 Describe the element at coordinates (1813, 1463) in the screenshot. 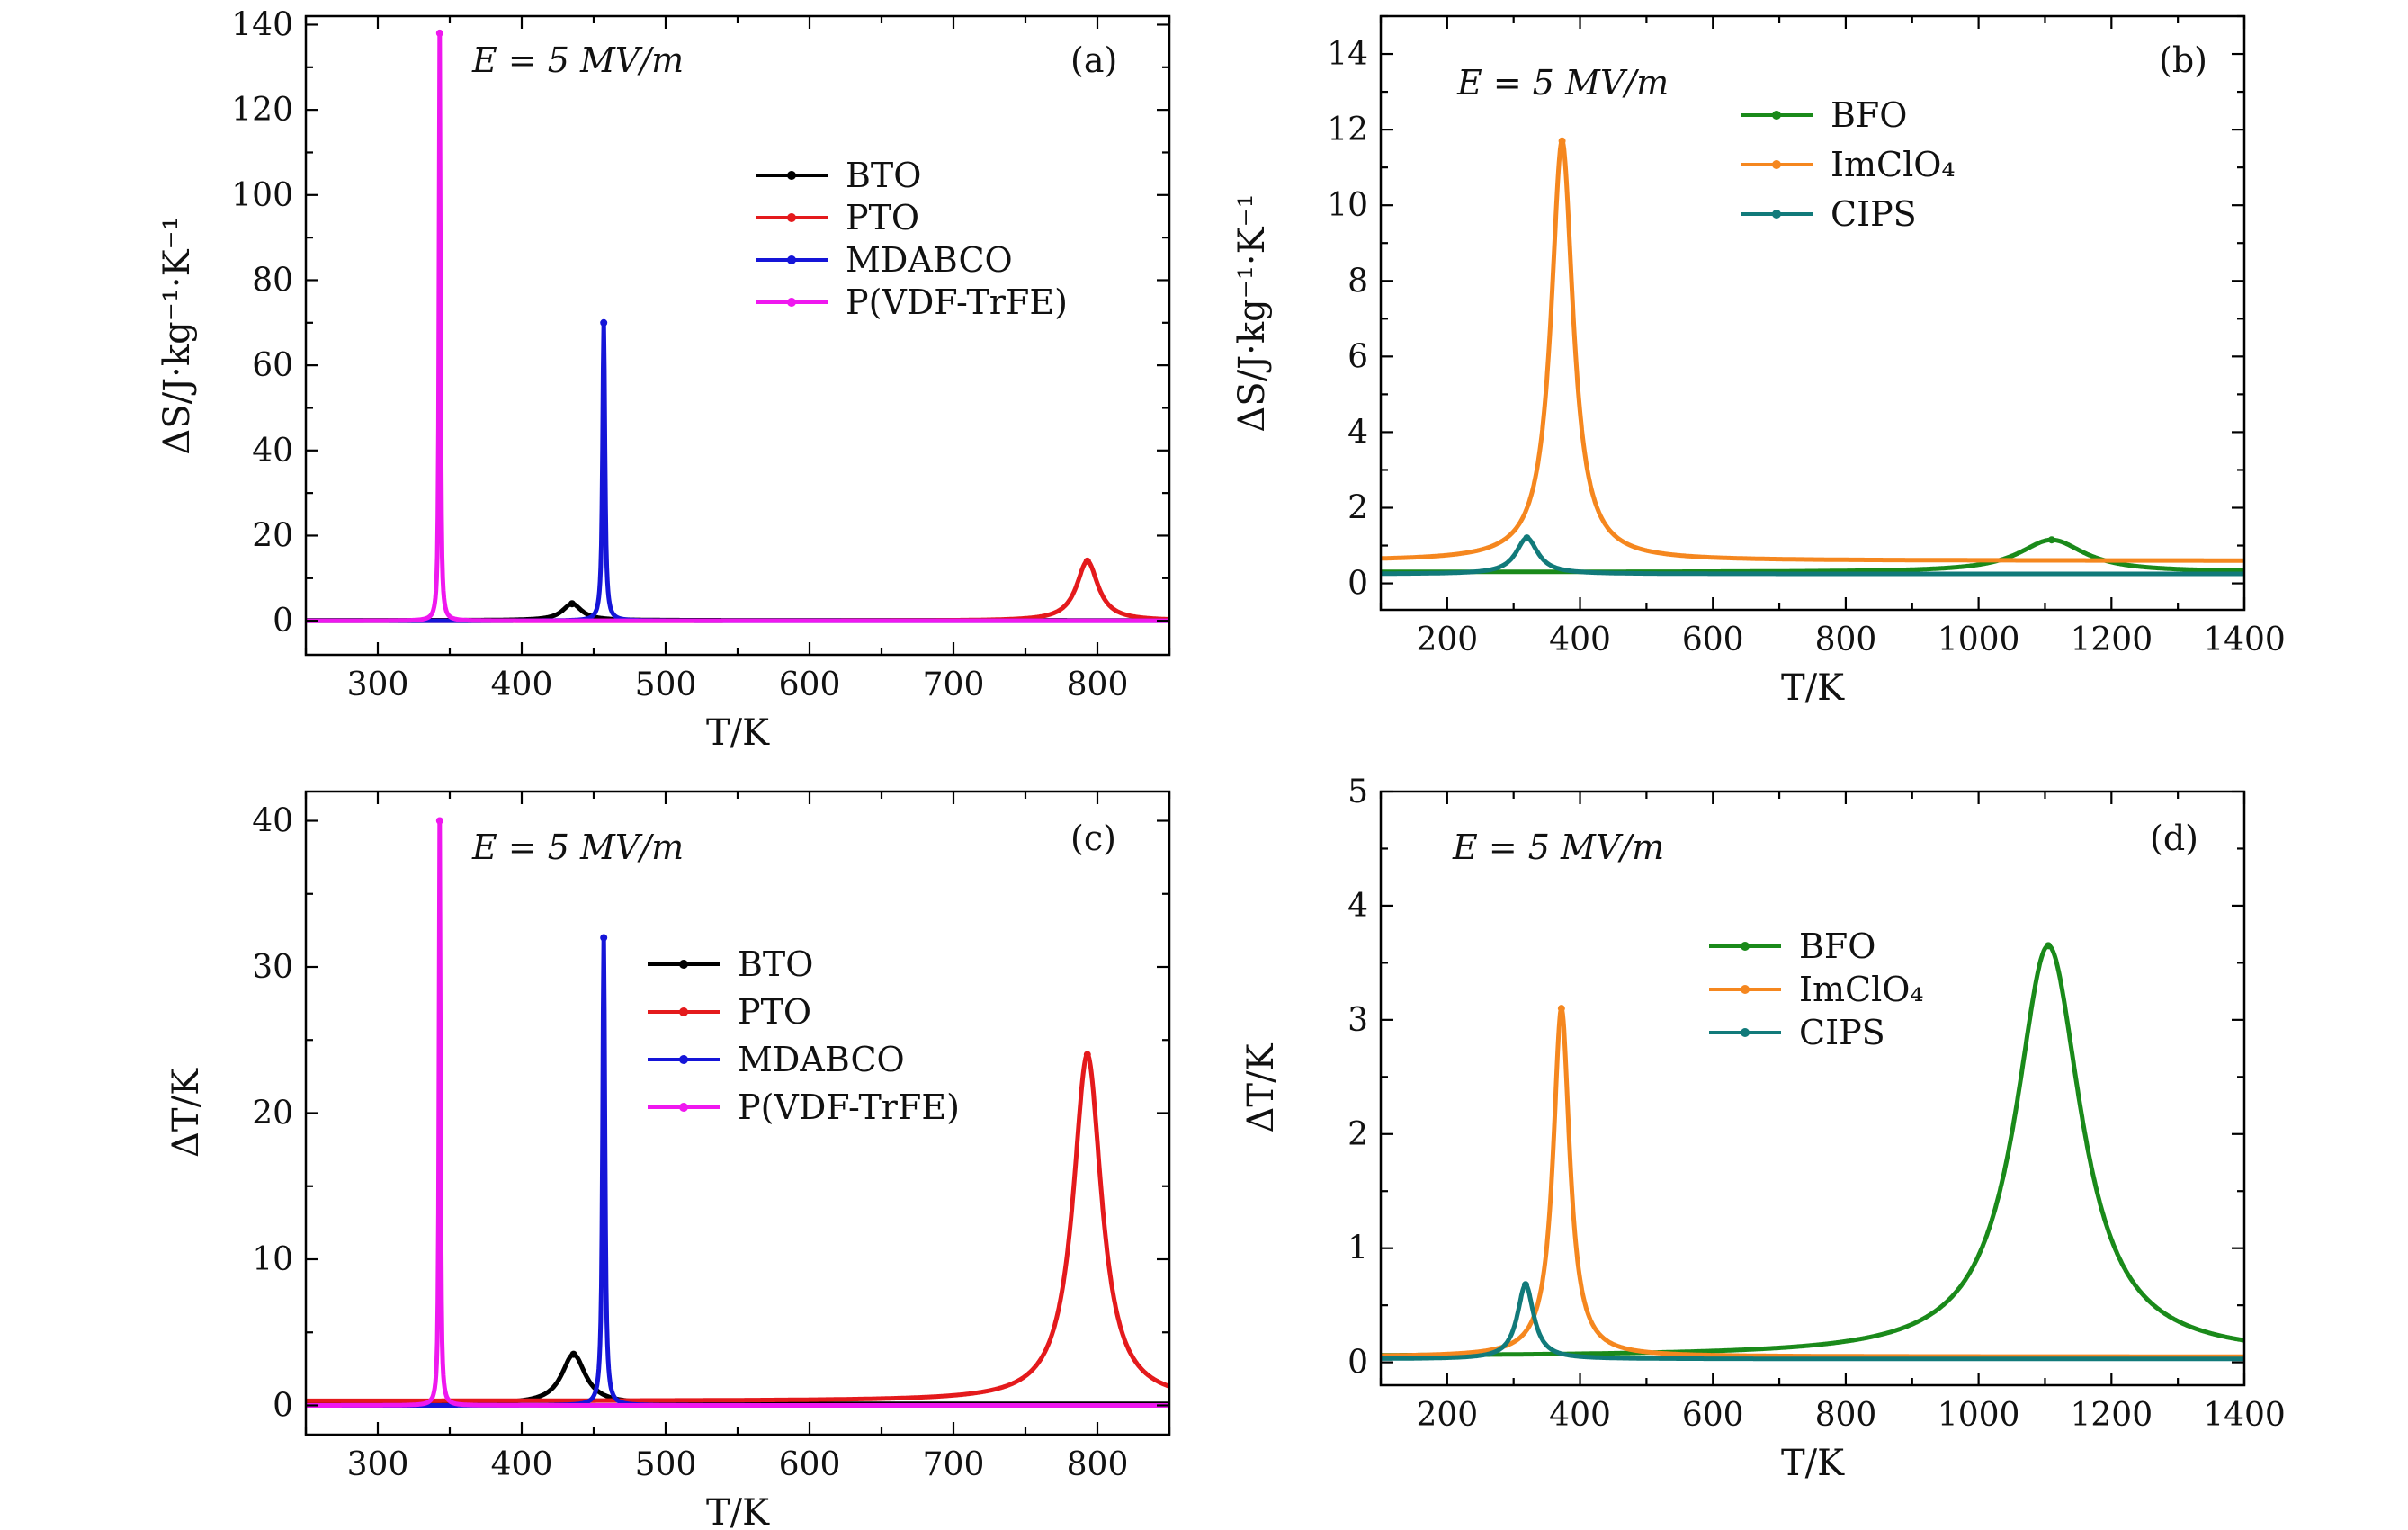

I see `x-axis-label-d: T/K` at that location.